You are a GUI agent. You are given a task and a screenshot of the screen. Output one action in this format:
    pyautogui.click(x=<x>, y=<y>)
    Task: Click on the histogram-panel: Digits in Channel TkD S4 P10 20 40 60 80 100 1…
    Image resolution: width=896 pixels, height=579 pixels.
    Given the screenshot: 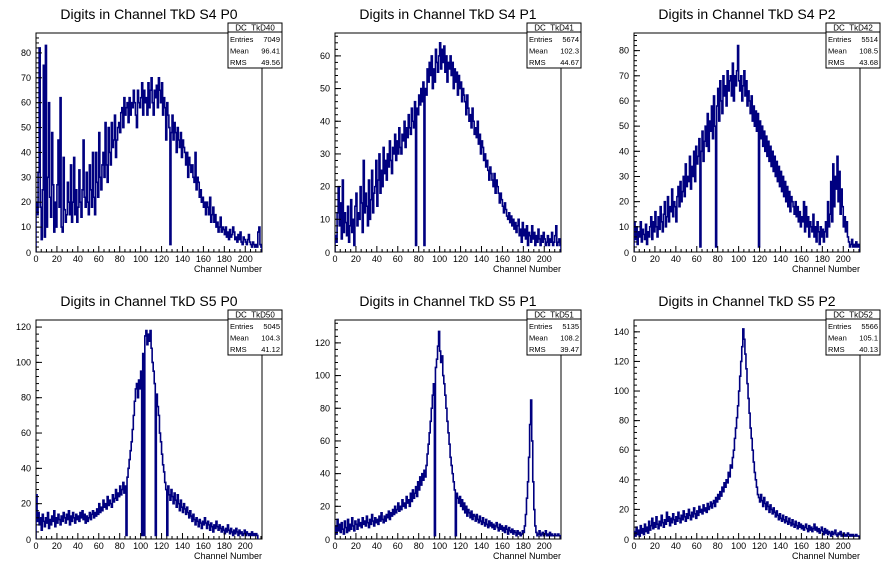 What is the action you would take?
    pyautogui.click(x=451, y=140)
    